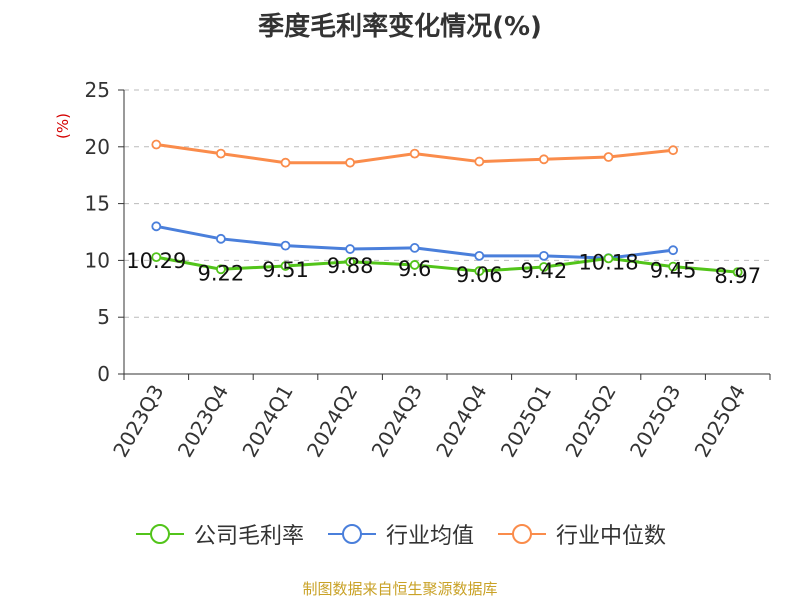  I want to click on data-label: 9.88, so click(350, 266).